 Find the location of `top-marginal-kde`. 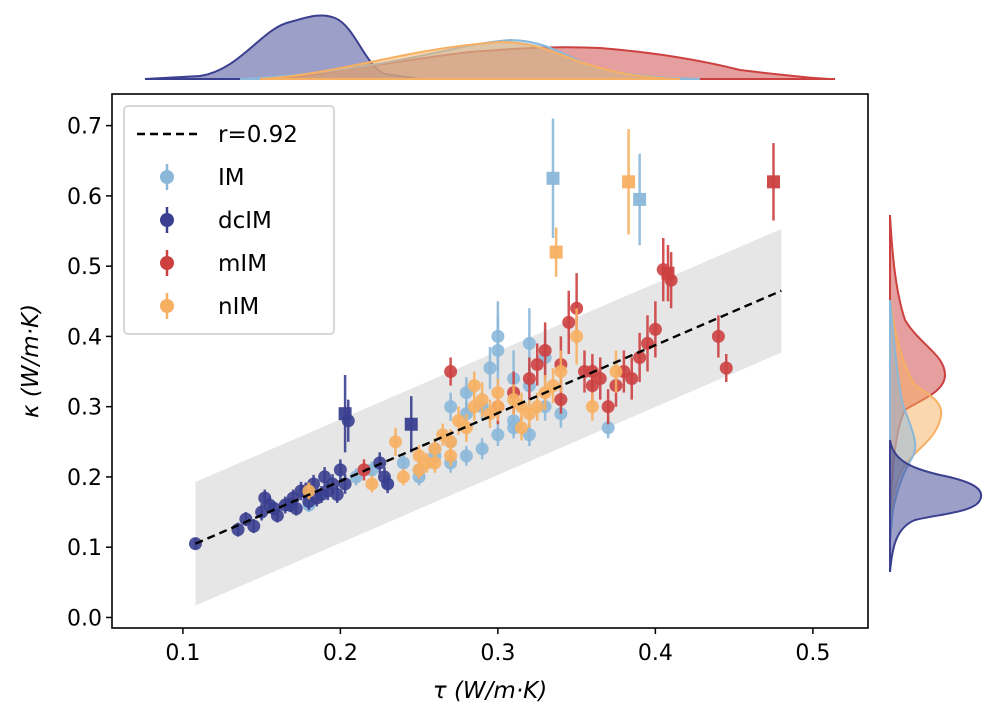

top-marginal-kde is located at coordinates (490, 47).